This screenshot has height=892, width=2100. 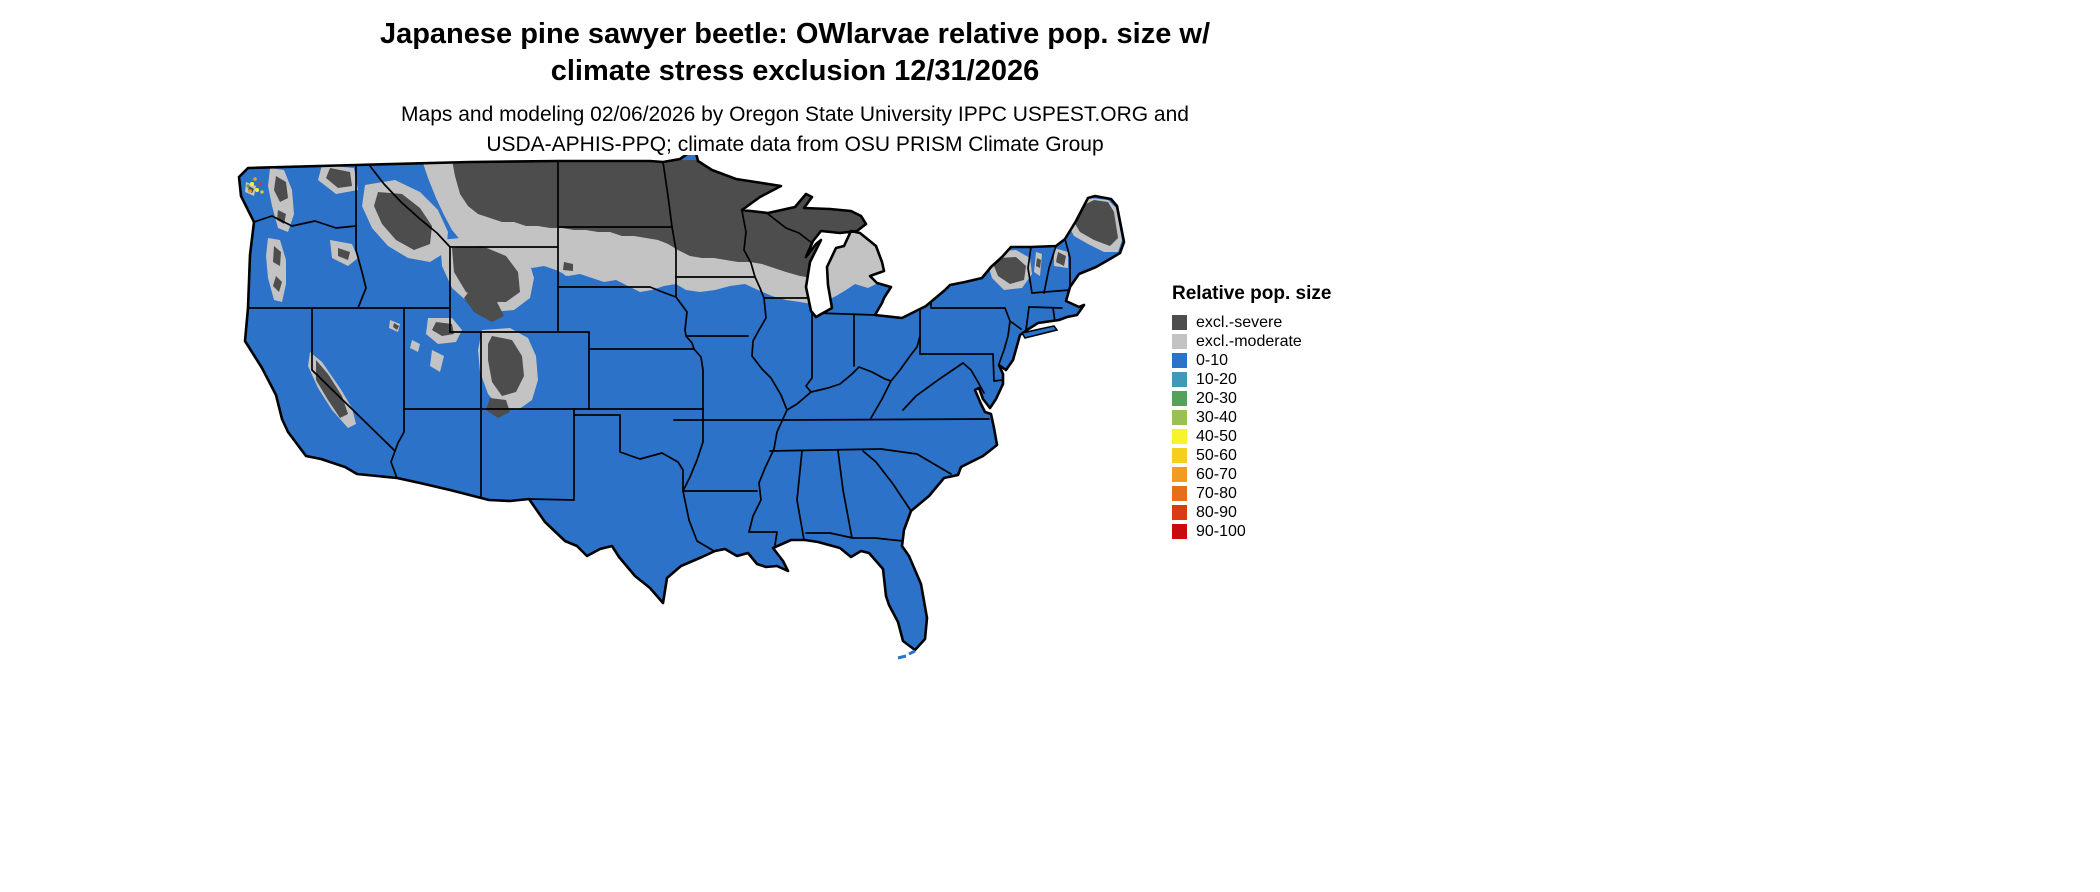 I want to click on legend-item: 40-50, so click(x=1251, y=436).